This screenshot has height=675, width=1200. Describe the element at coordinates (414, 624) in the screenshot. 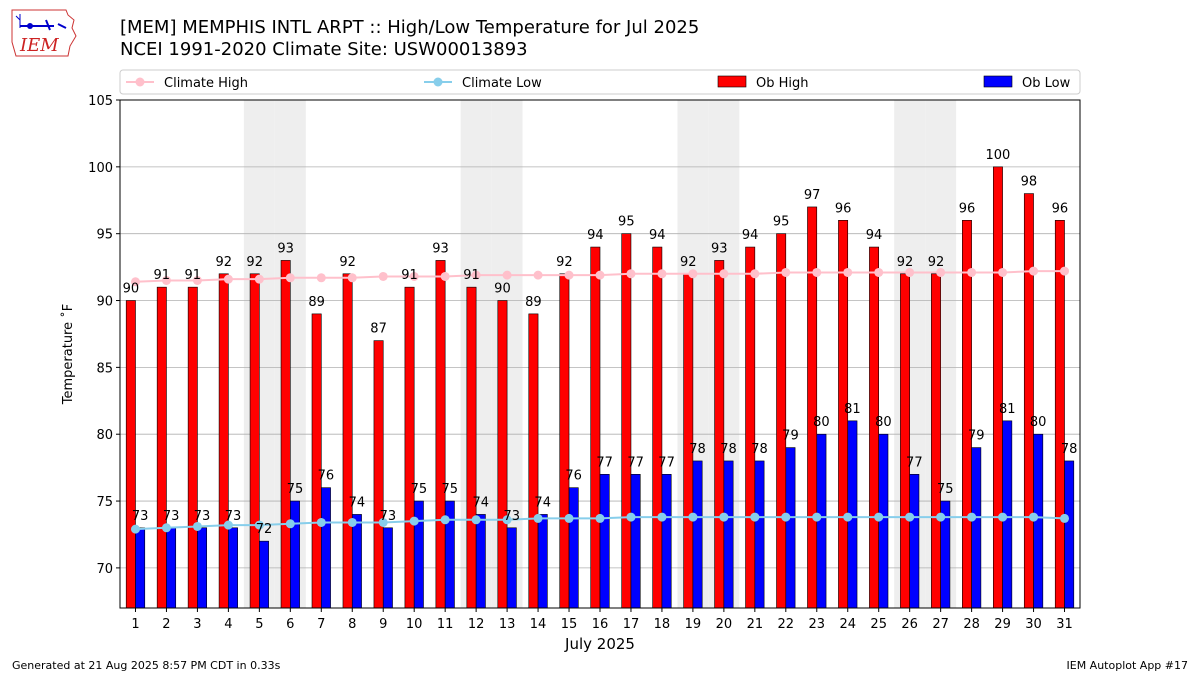

I see `x-tick-label: 10` at that location.